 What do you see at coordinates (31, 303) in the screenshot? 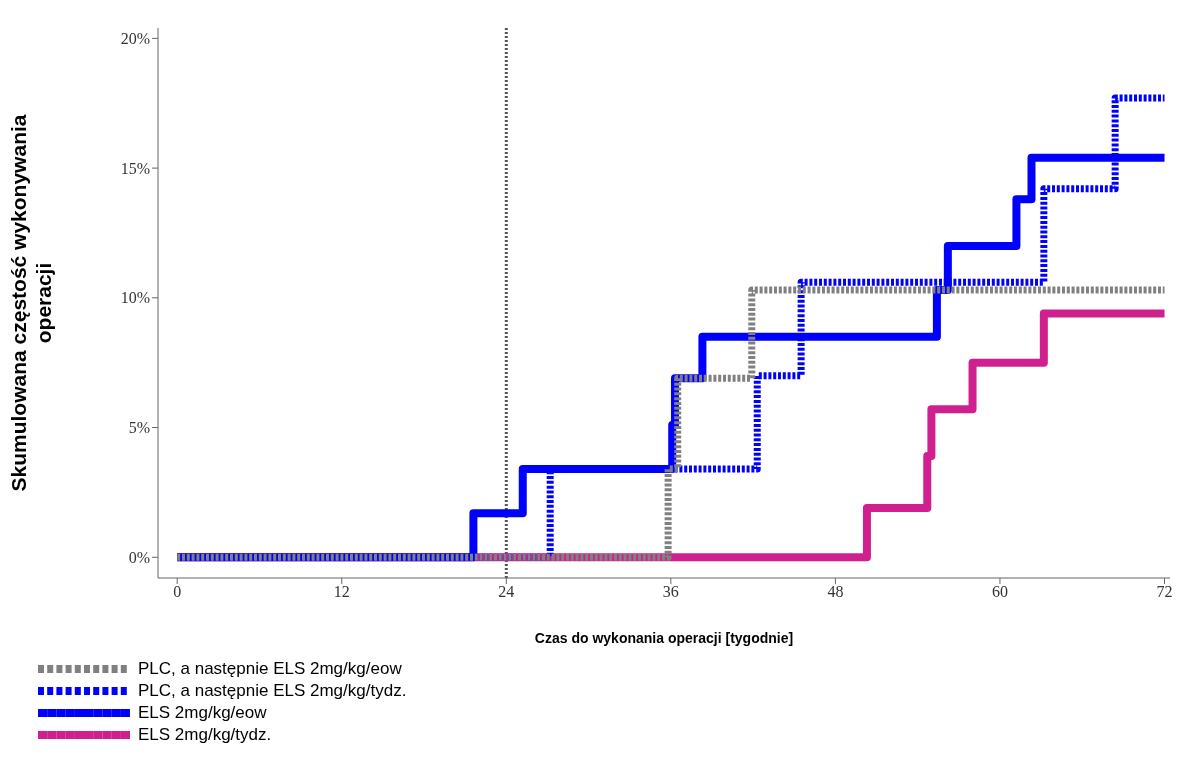
I see `y-axis-title: Skumulowana częstość wykonywania operacji` at bounding box center [31, 303].